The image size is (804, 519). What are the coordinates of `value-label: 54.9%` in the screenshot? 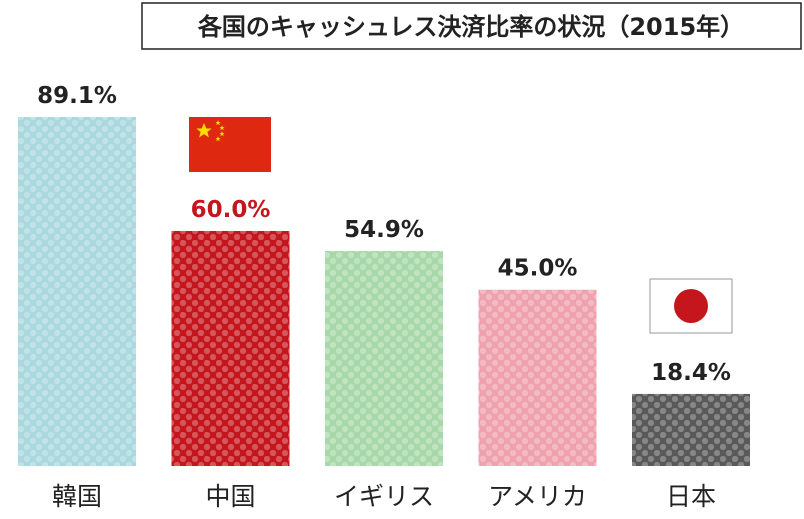 It's located at (384, 230).